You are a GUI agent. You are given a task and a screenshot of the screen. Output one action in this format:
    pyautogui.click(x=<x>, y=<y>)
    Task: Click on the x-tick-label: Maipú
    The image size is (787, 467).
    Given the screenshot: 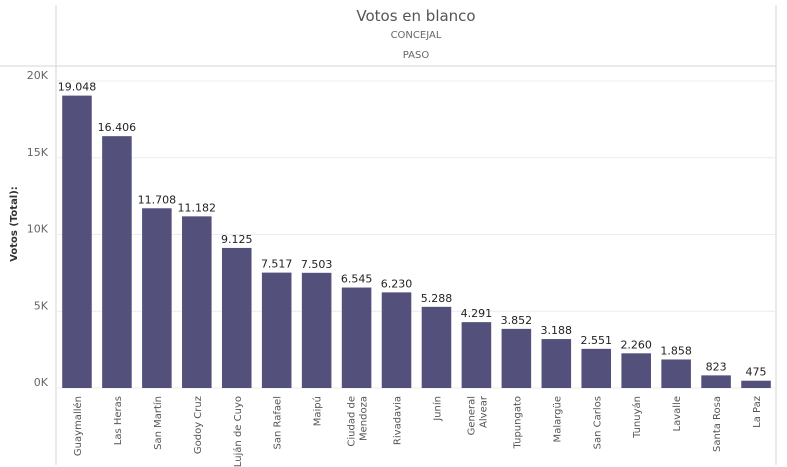 What is the action you would take?
    pyautogui.click(x=318, y=411)
    